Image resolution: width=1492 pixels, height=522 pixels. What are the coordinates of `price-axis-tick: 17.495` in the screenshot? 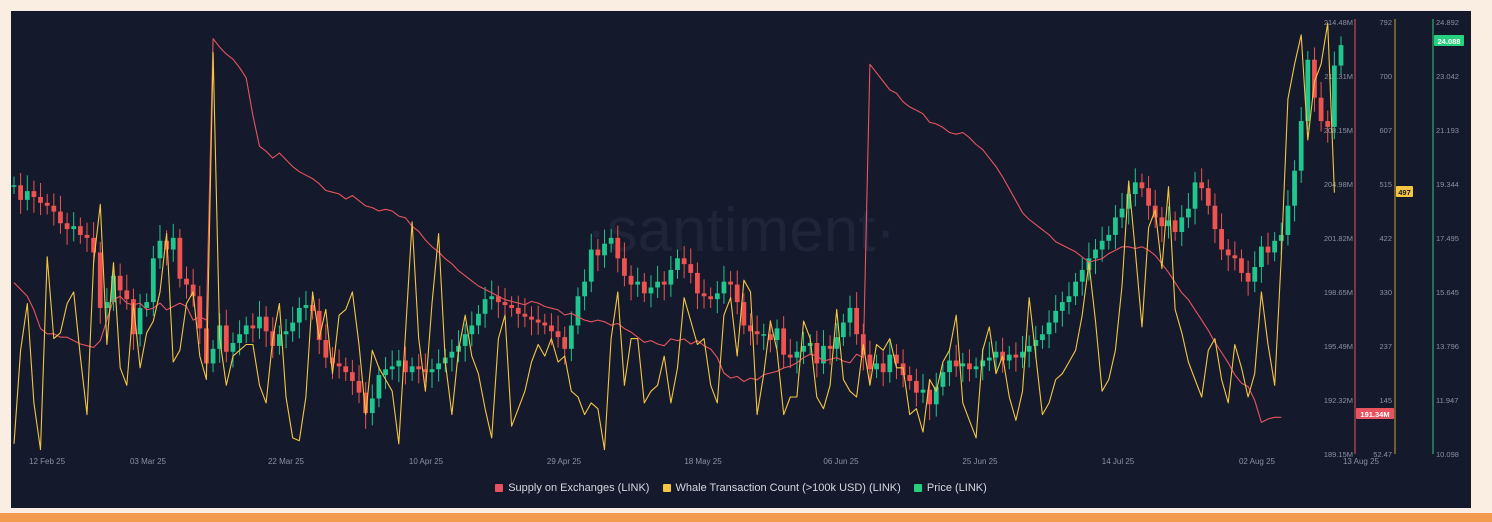 It's located at (1447, 238).